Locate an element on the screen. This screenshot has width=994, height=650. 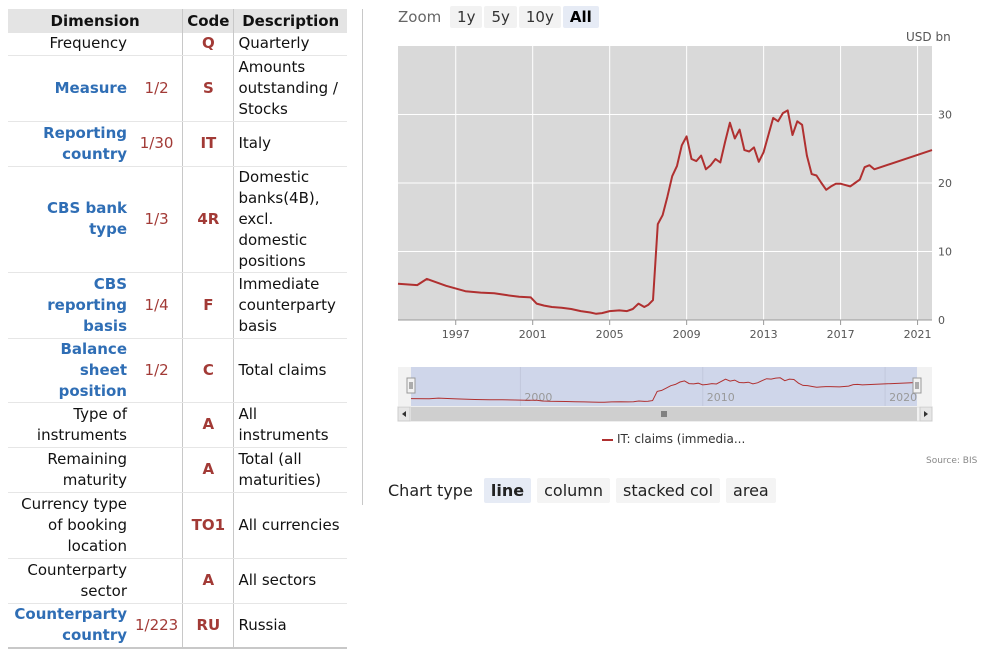
y-tick-label: 10 is located at coordinates (945, 252).